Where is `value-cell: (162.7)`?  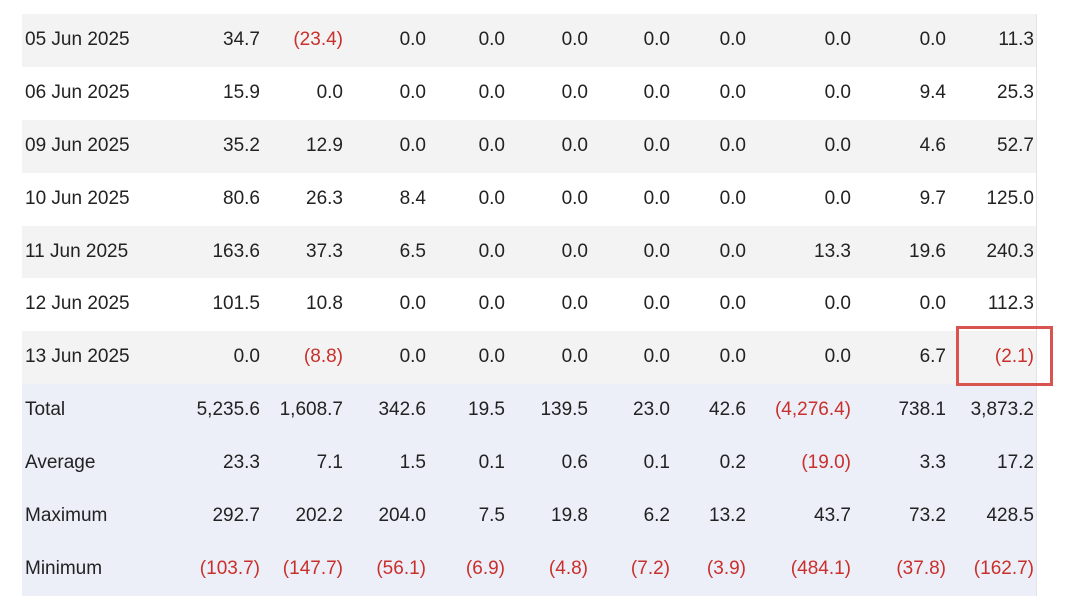
value-cell: (162.7) is located at coordinates (1003, 568).